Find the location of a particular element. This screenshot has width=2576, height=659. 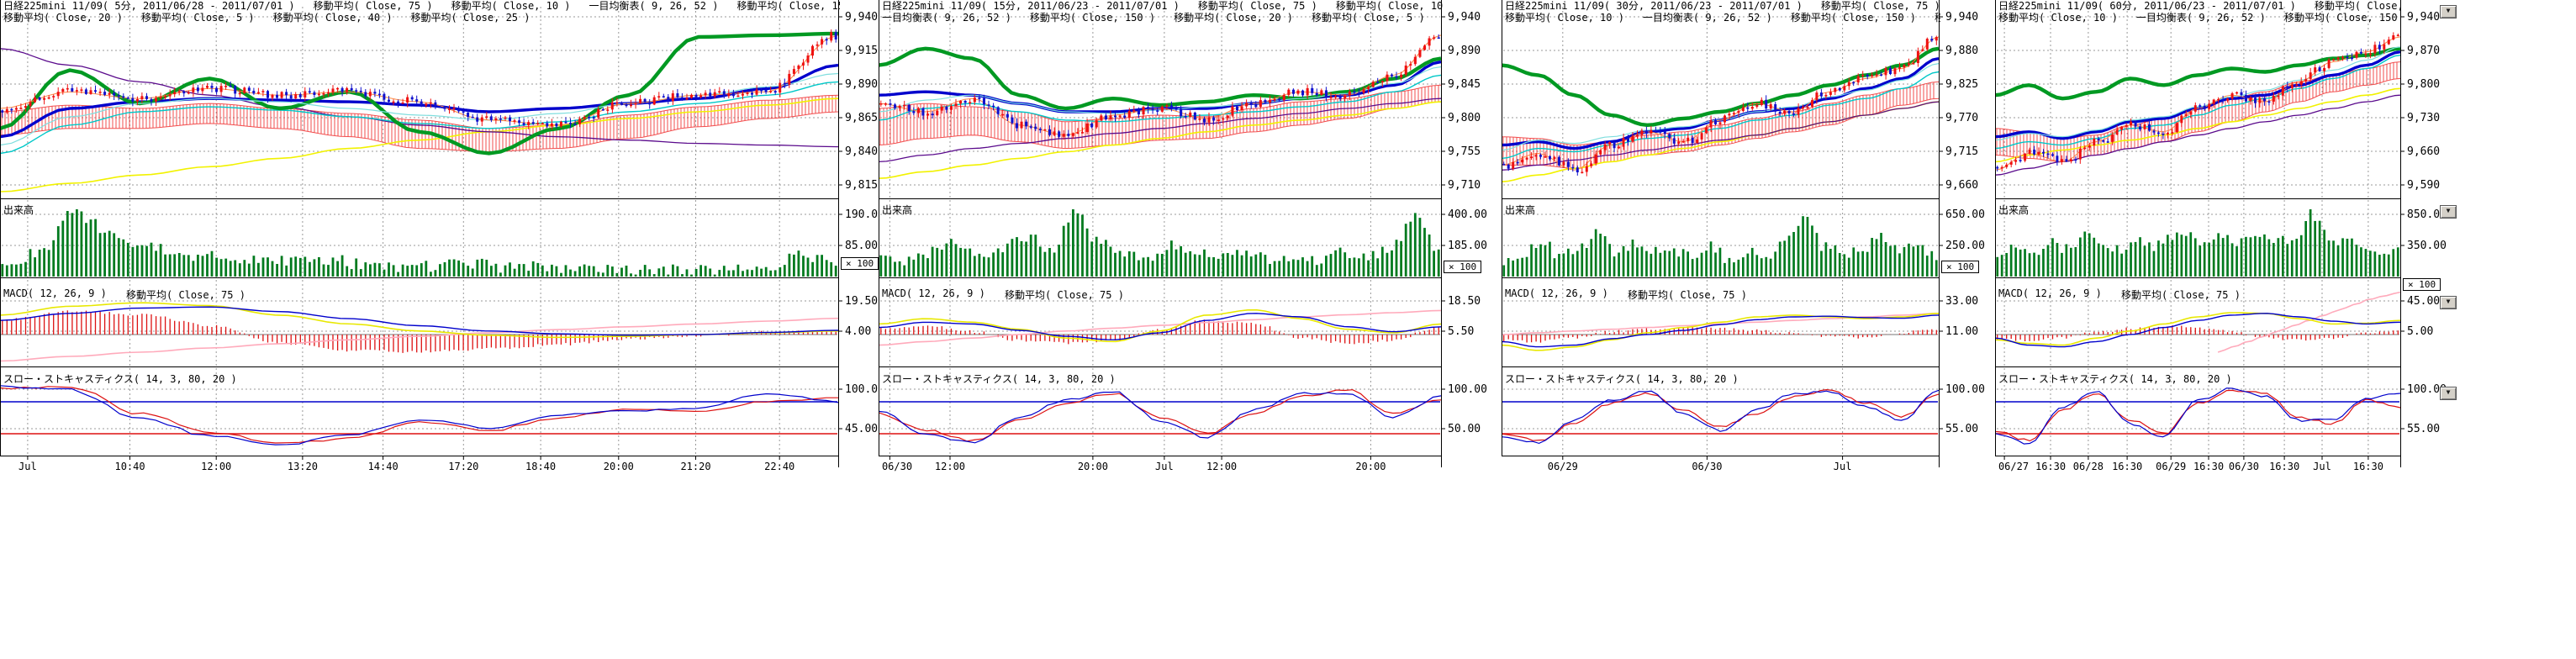

price-axis-label: 9,755 is located at coordinates (1464, 151).